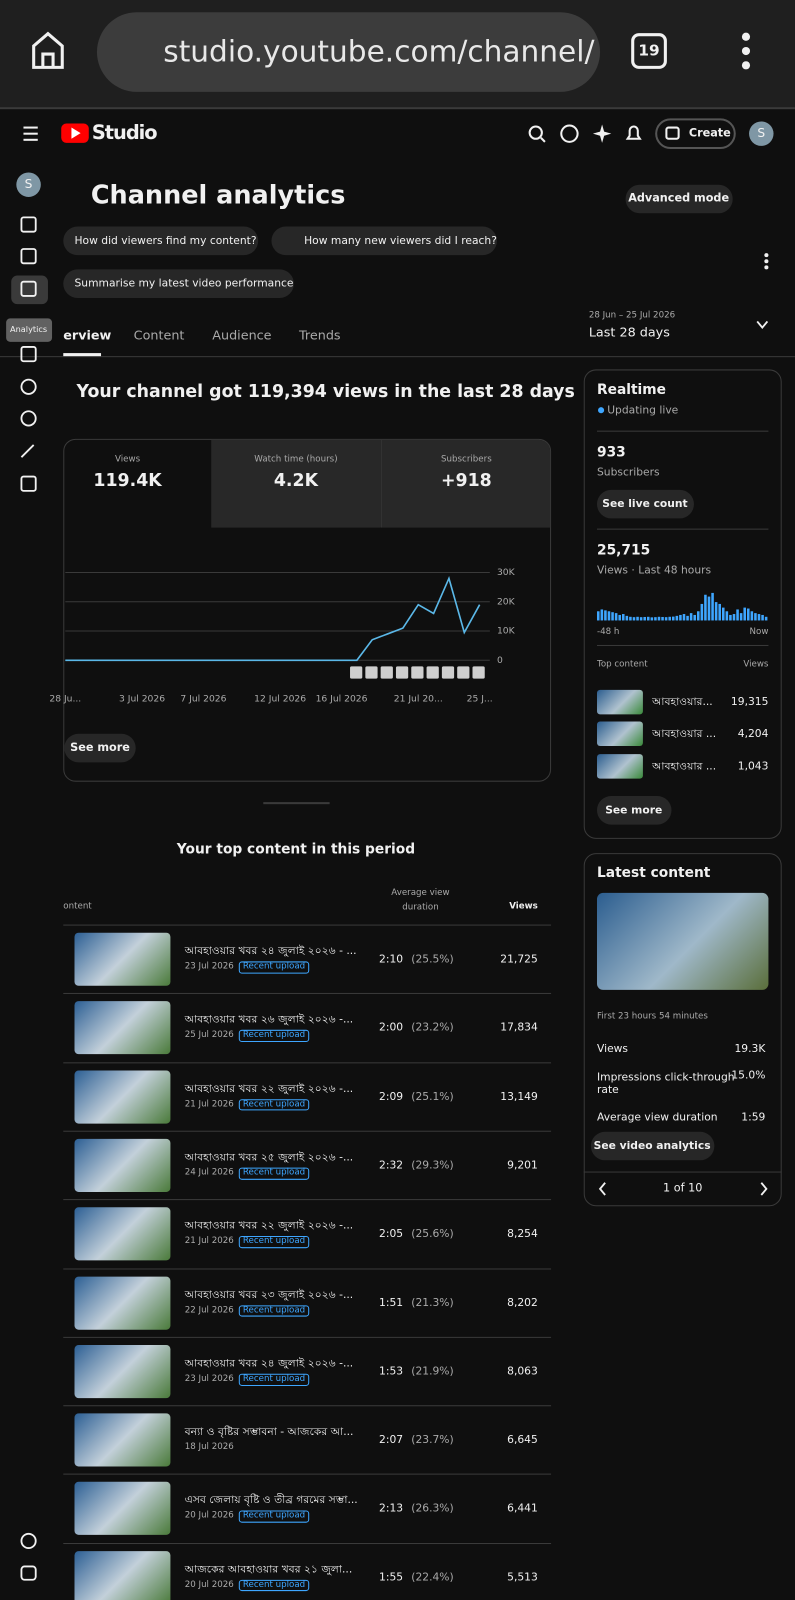 The height and width of the screenshot is (1600, 795). Describe the element at coordinates (391, 1440) in the screenshot. I see `avg-duration: 2:07` at that location.